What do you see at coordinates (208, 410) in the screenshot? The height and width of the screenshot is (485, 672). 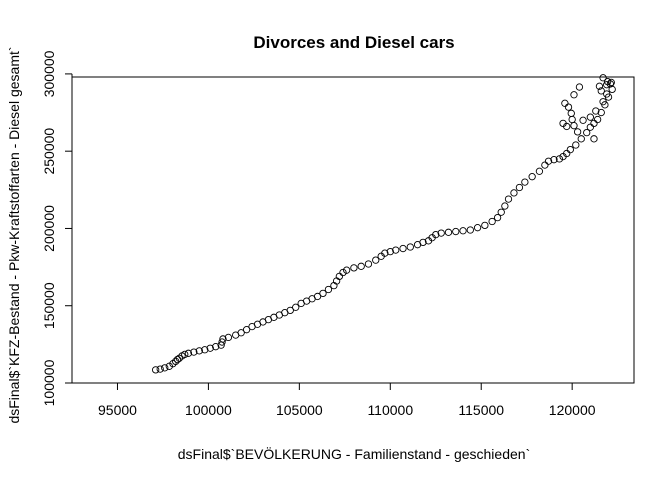 I see `x-tick-label: 100000` at bounding box center [208, 410].